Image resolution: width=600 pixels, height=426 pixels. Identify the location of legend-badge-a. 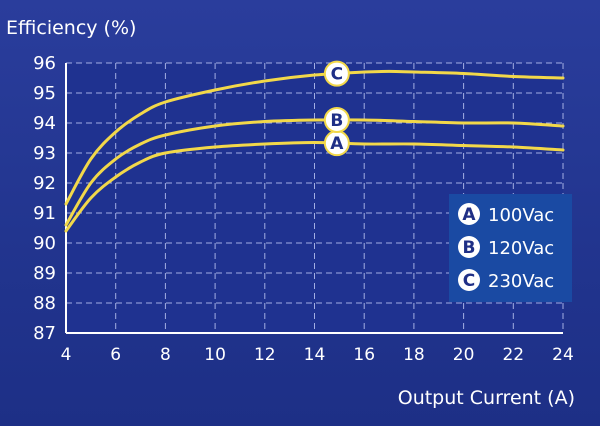
(469, 214).